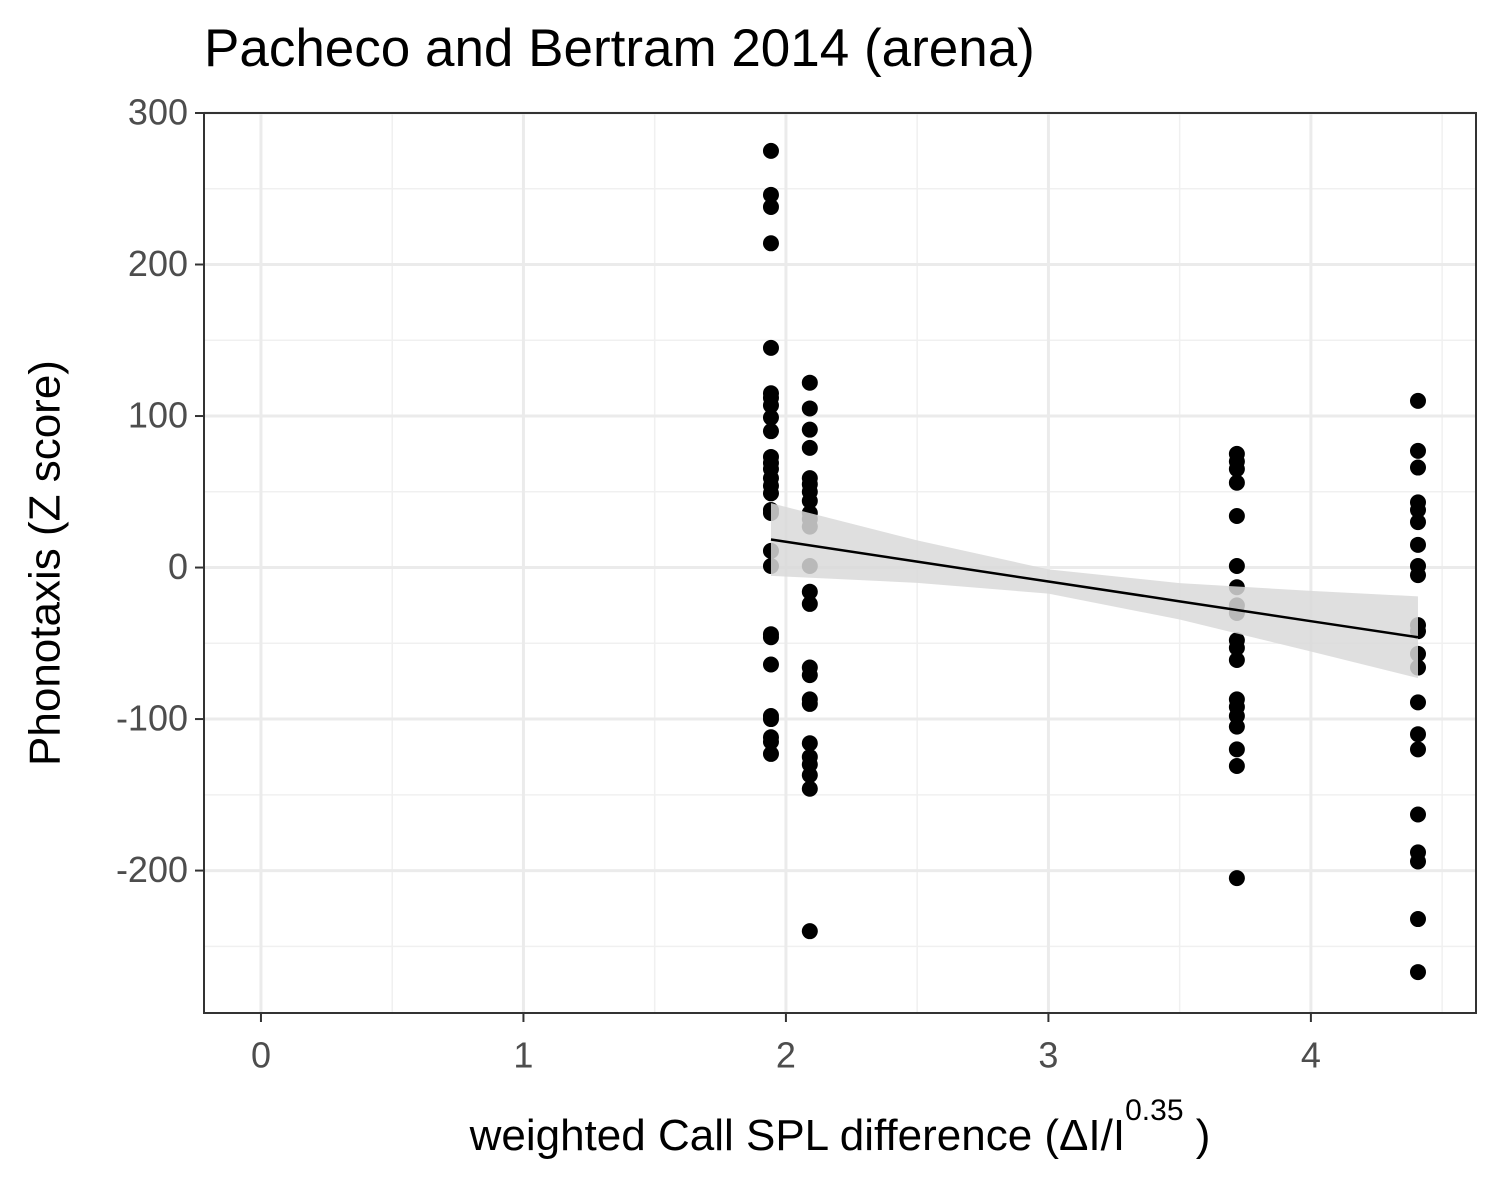 This screenshot has height=1200, width=1500. Describe the element at coordinates (261, 1055) in the screenshot. I see `x-tick-label: 0` at that location.